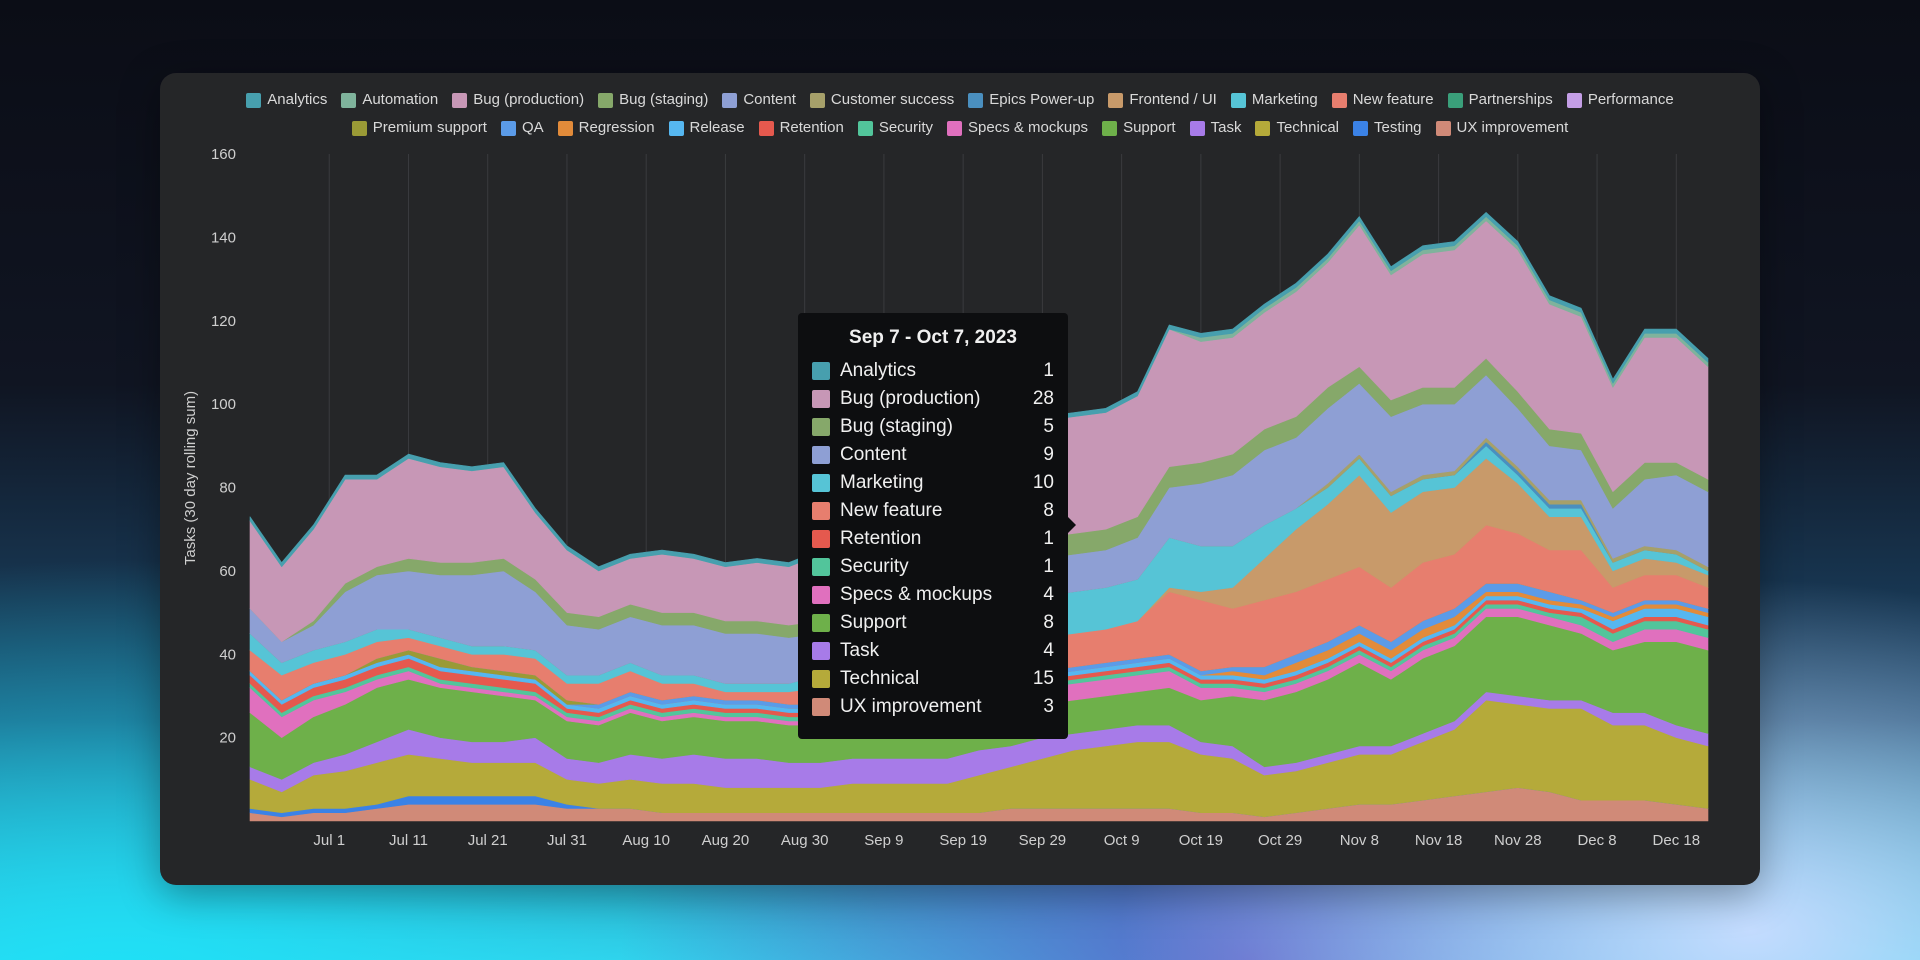 The height and width of the screenshot is (960, 1920). What do you see at coordinates (529, 99) in the screenshot?
I see `legend-label: Bug (production)` at bounding box center [529, 99].